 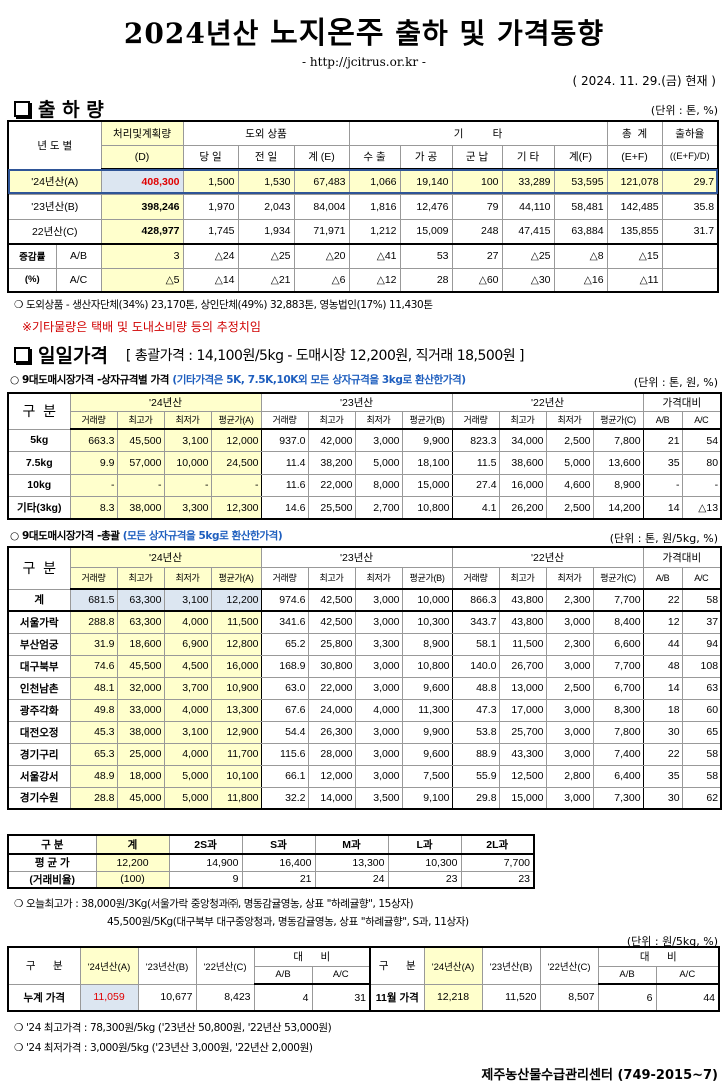 What do you see at coordinates (364, 62) in the screenshot?
I see `website-url: - http://jcitrus.or.kr -` at bounding box center [364, 62].